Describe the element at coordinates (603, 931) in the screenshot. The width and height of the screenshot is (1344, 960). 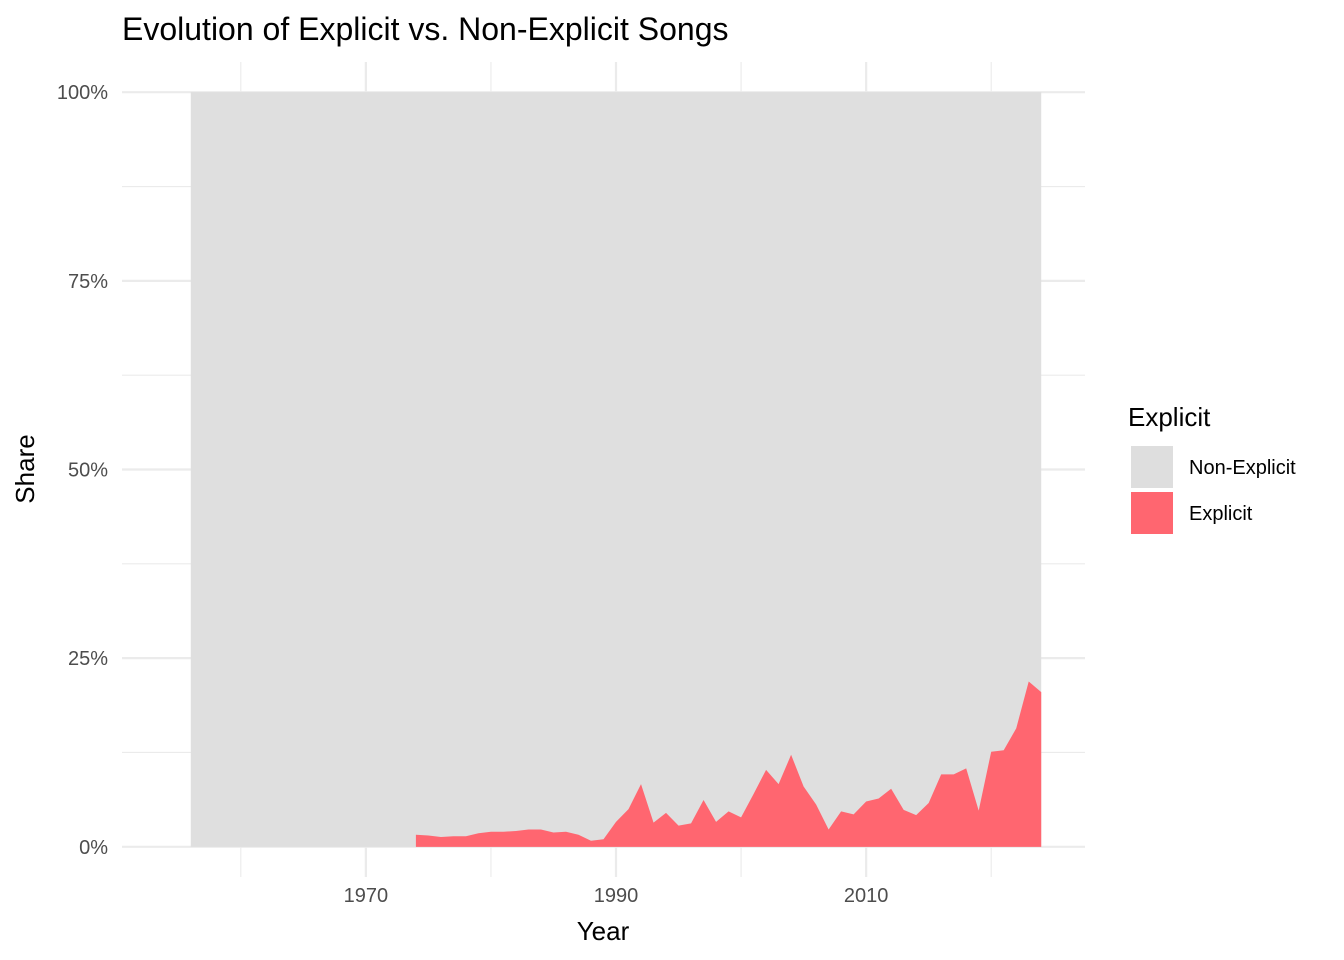
I see `x-axis-title: Year` at that location.